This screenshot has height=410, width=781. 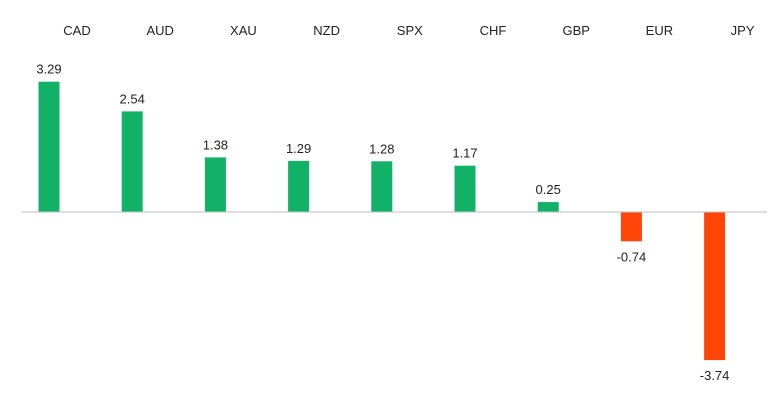 I want to click on data-label-eur: -0.74, so click(x=632, y=256).